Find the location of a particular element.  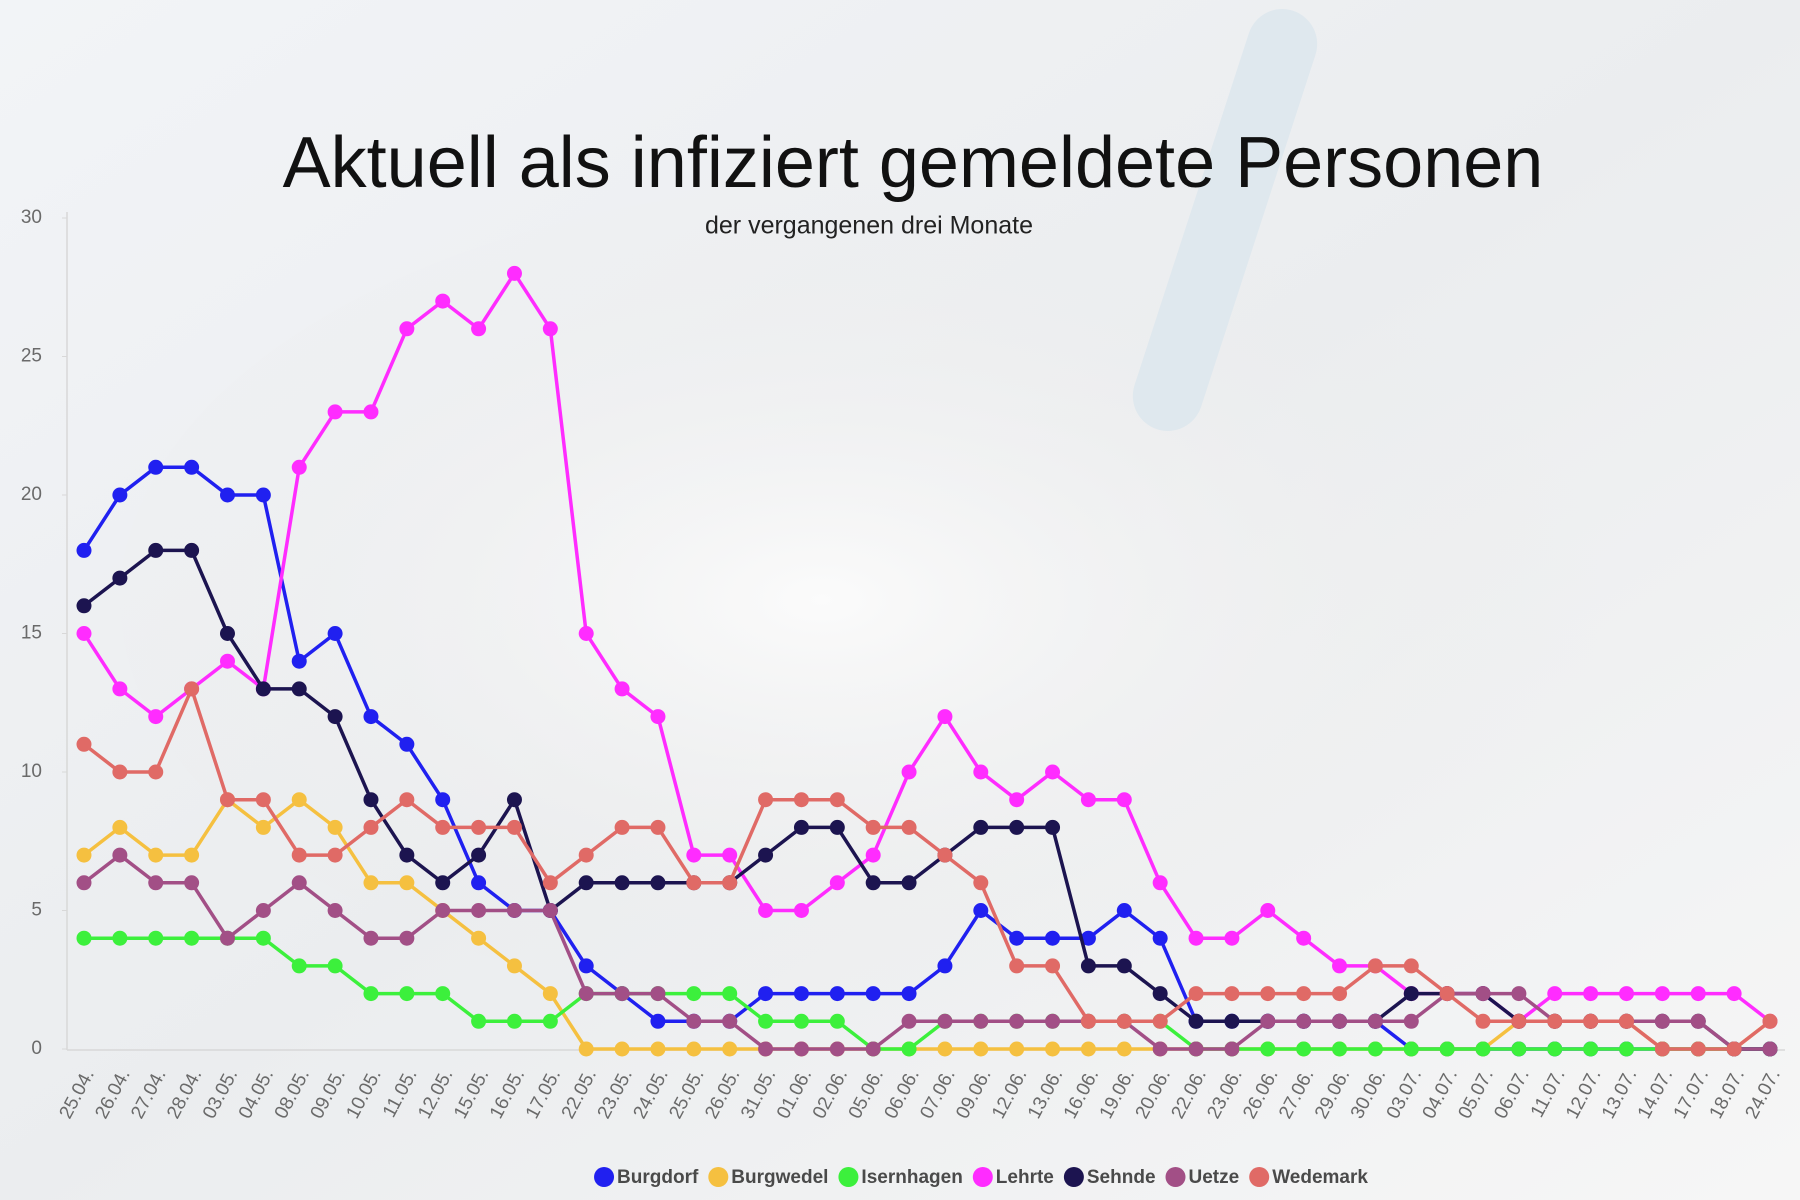

y-tick-label: 15 is located at coordinates (31, 633).